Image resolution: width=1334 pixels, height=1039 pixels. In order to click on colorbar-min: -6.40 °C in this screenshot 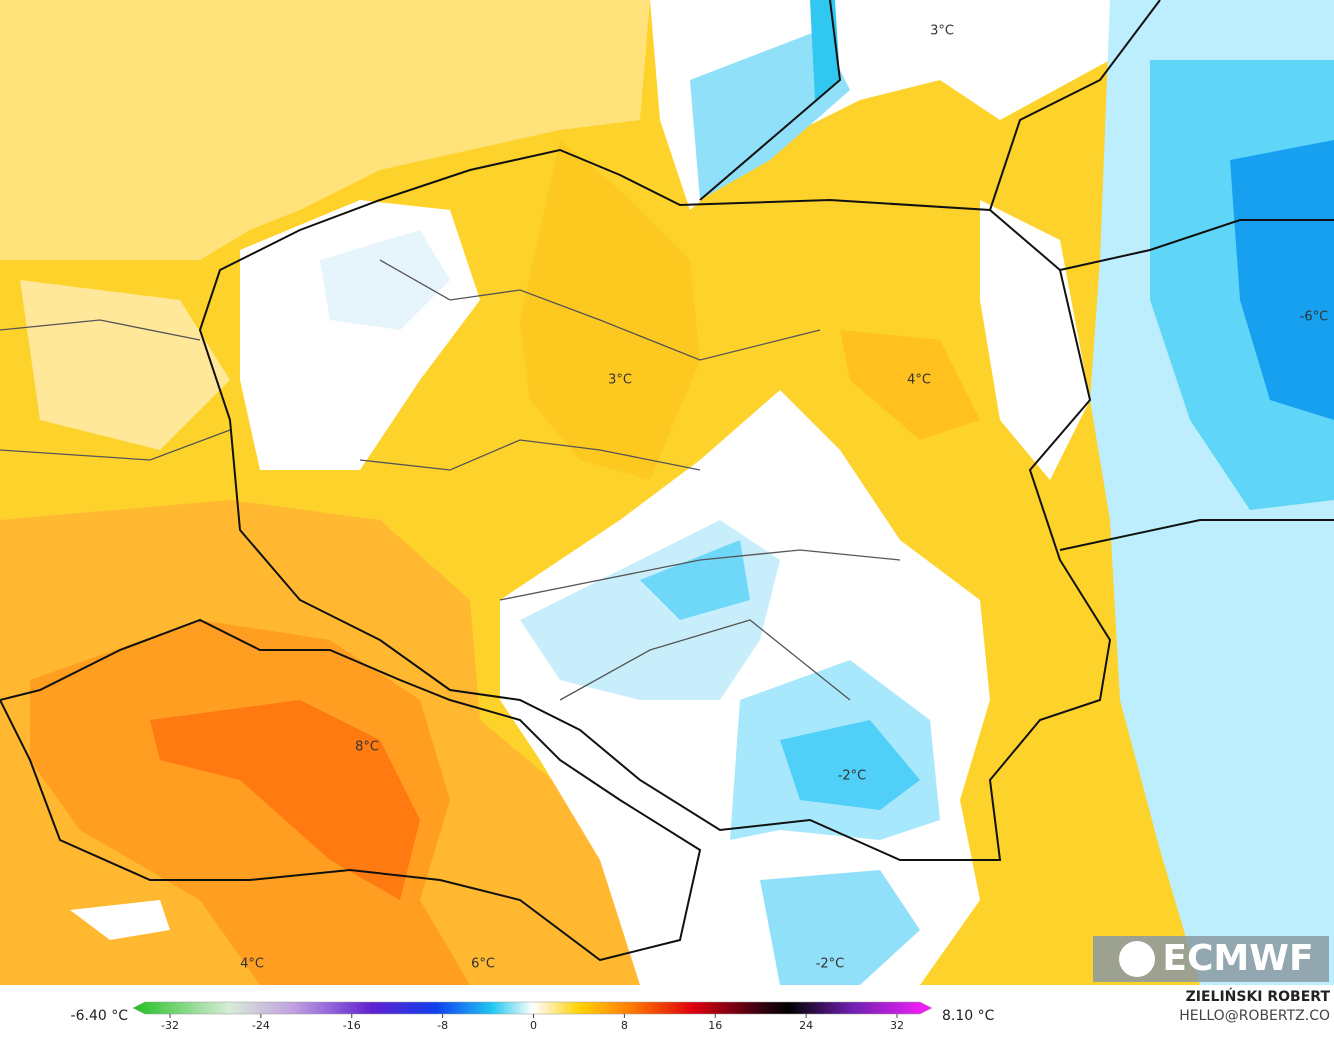, I will do `click(100, 1016)`.